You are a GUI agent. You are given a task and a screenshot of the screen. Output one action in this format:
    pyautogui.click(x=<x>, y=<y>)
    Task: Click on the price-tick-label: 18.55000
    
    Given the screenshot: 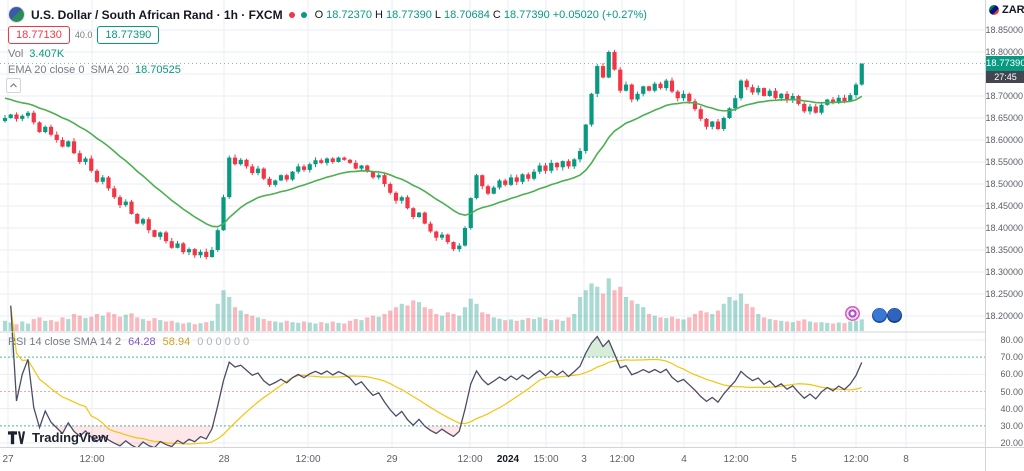 What is the action you would take?
    pyautogui.click(x=1004, y=162)
    